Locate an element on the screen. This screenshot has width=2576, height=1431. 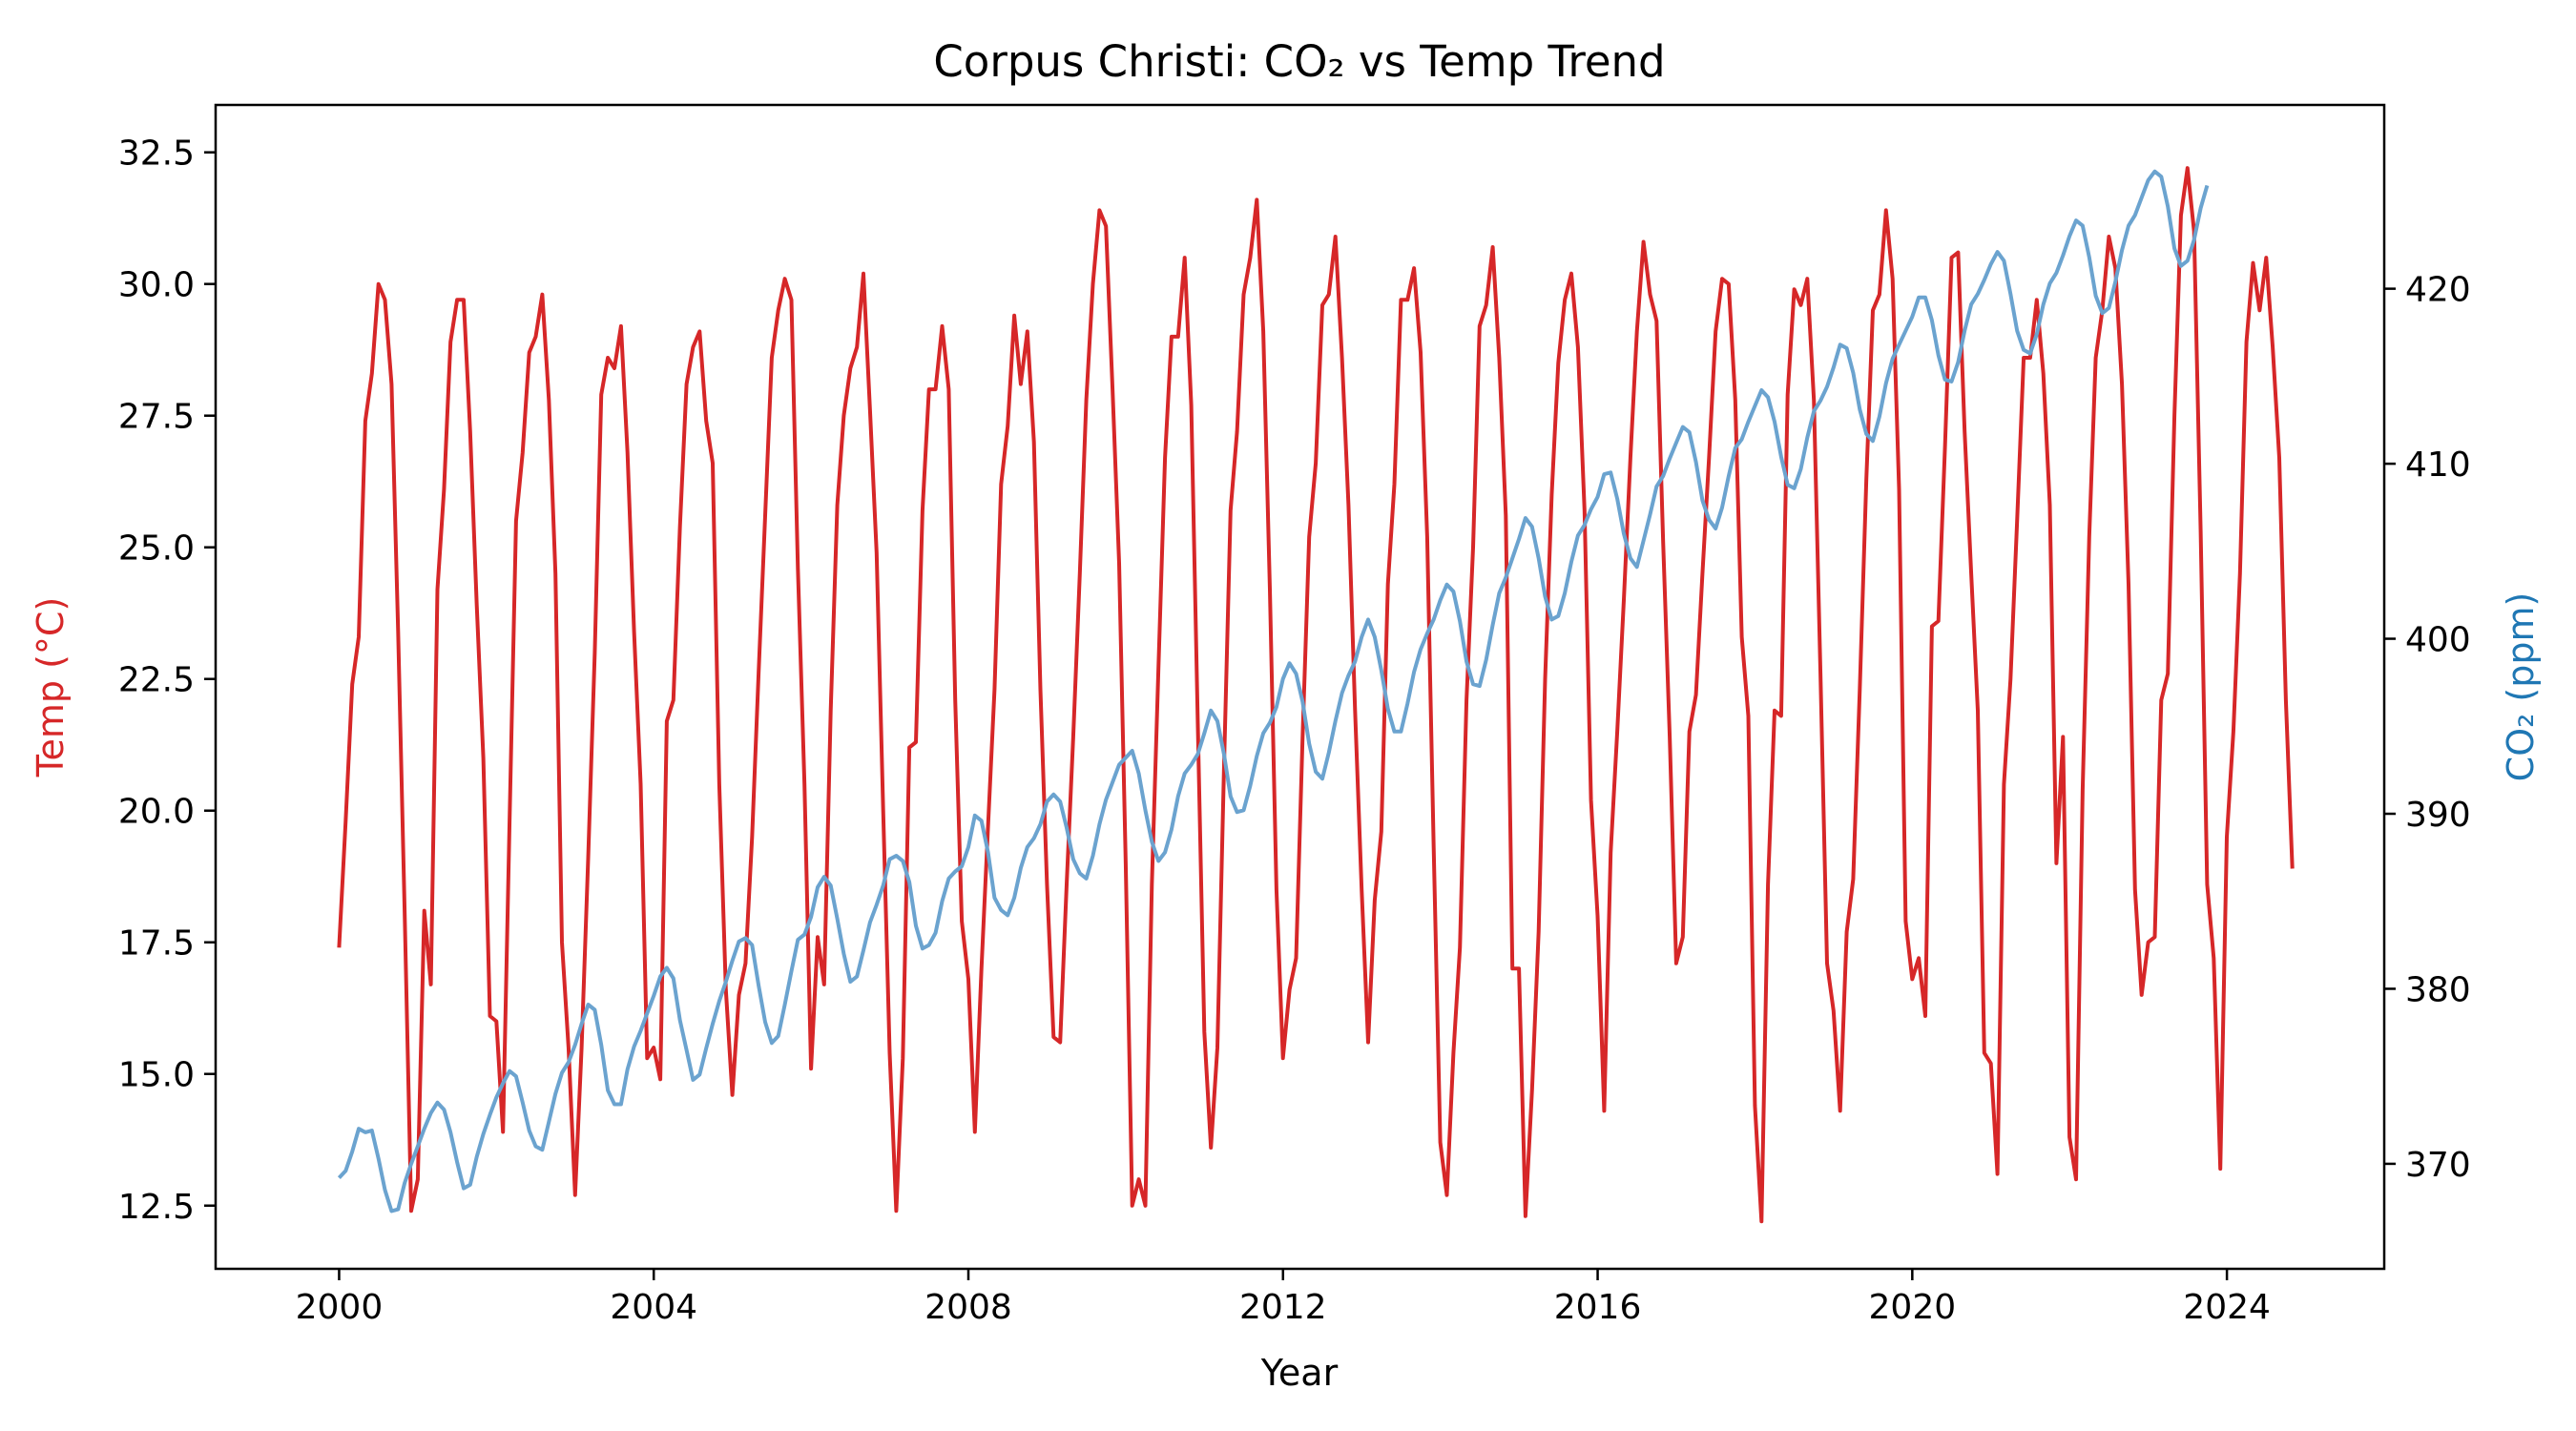
y-right-axis-title: CO₂ (ppm) is located at coordinates (2521, 687).